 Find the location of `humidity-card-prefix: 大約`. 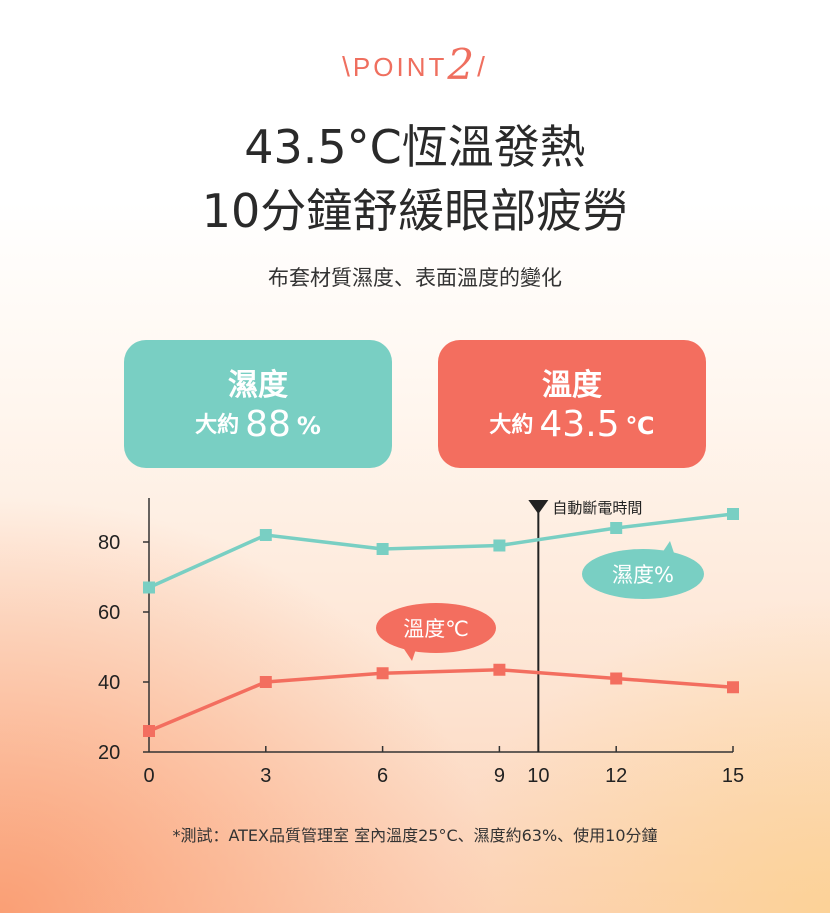

humidity-card-prefix: 大約 is located at coordinates (217, 425).